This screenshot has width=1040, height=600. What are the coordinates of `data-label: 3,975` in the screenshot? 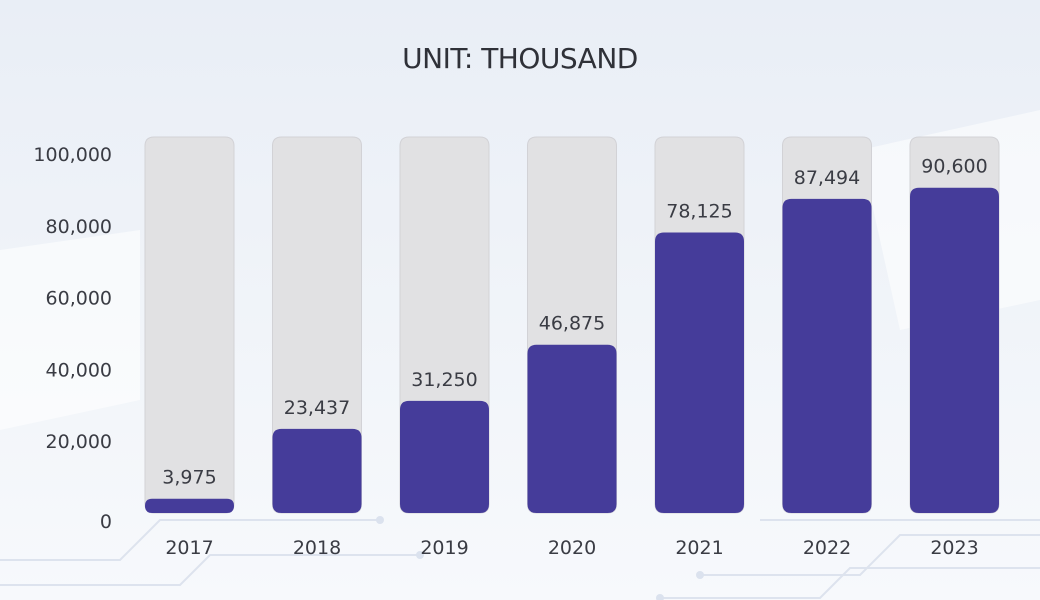 It's located at (189, 478).